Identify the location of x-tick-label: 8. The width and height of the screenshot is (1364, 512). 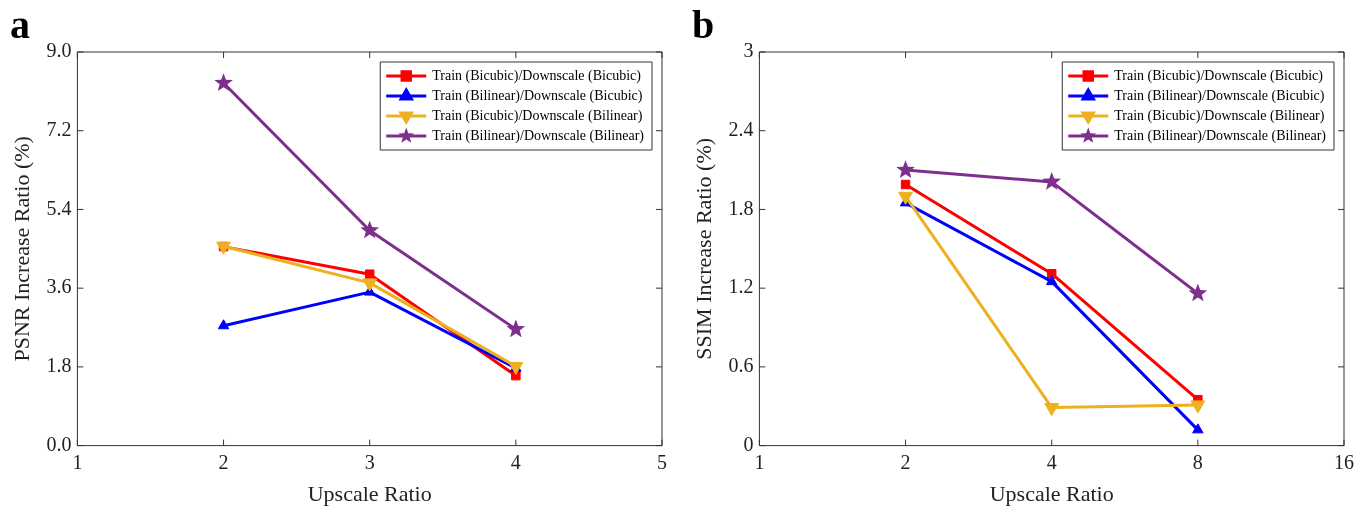
(1197, 461).